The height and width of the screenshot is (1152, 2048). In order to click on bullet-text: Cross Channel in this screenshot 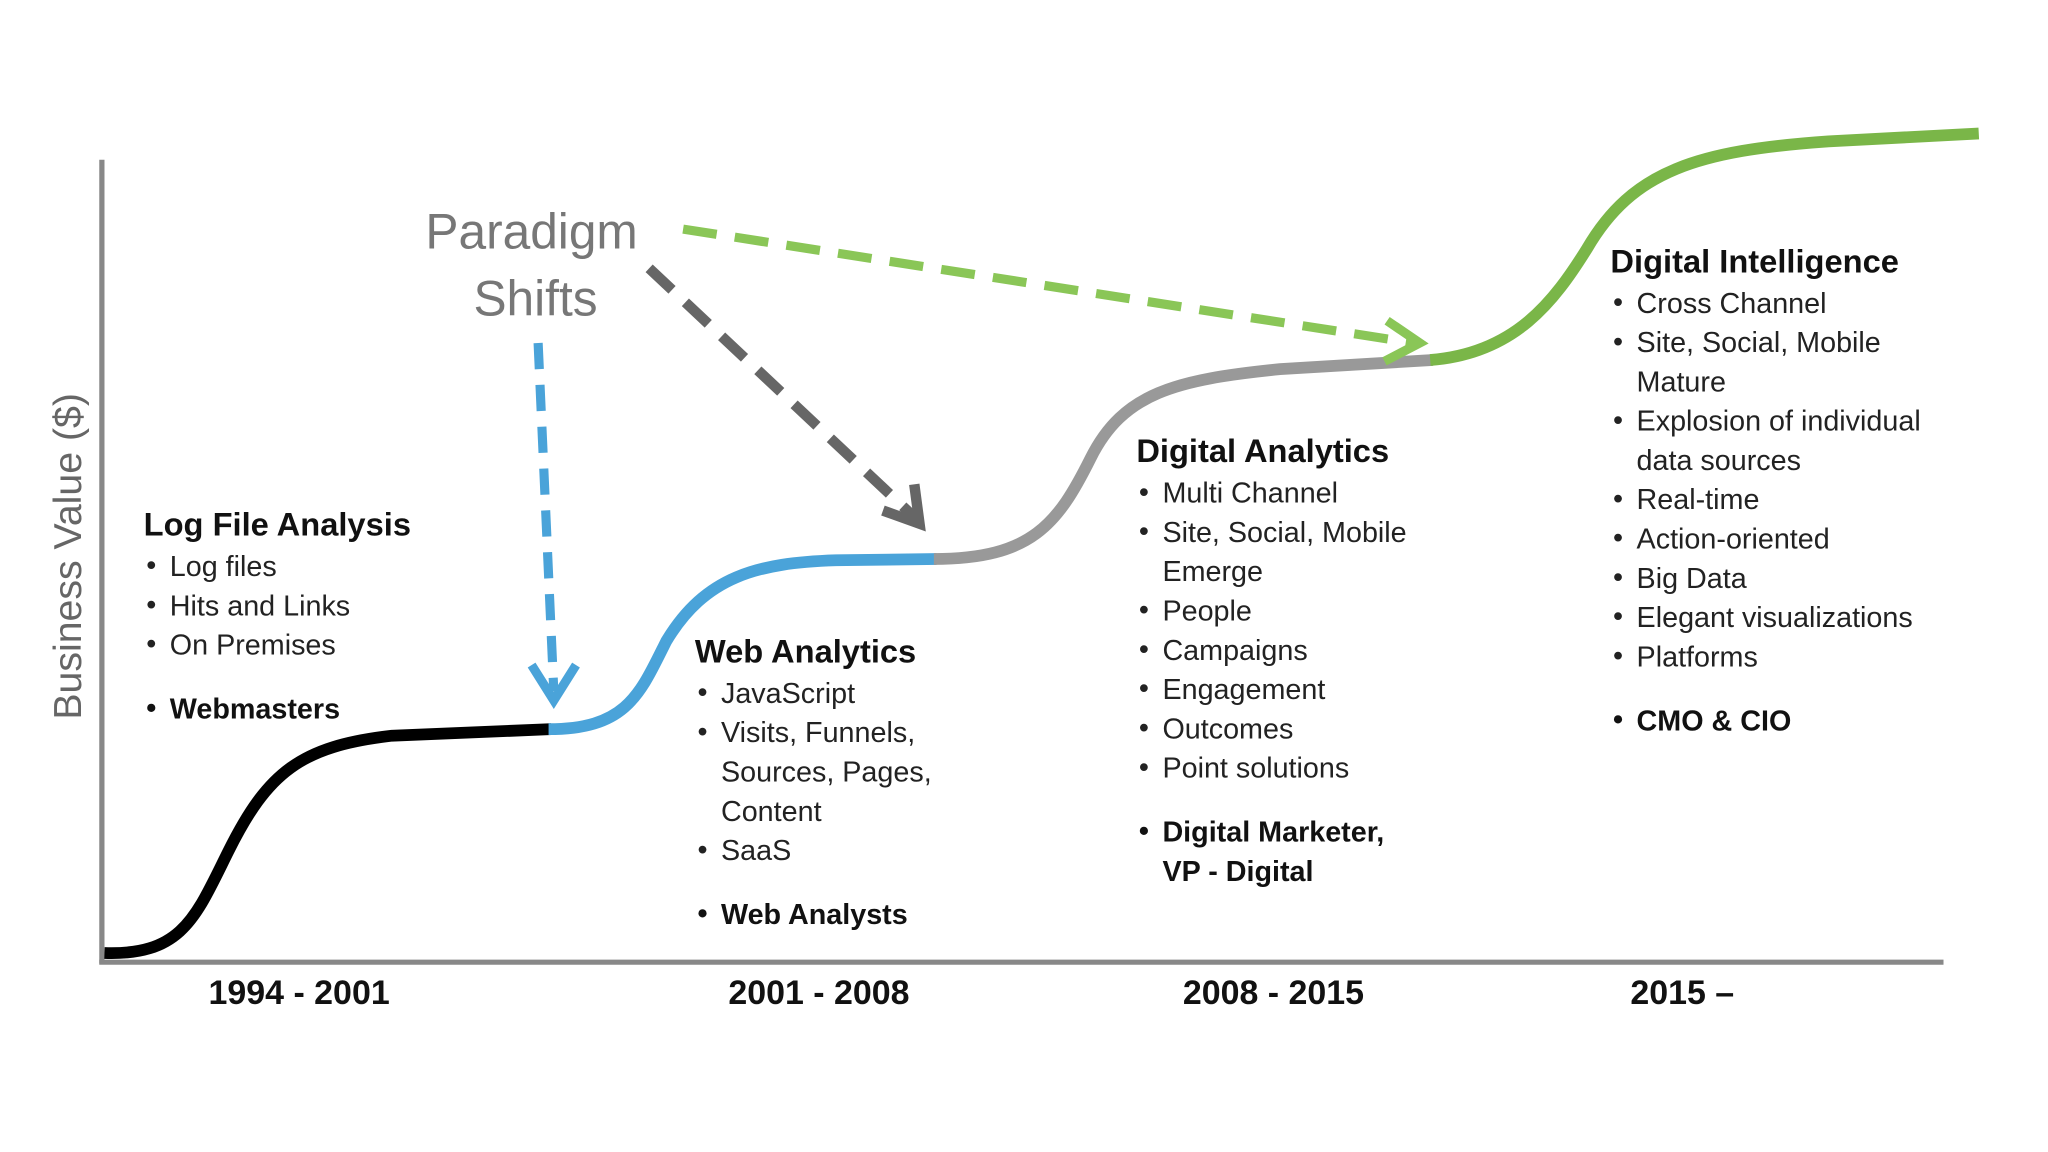, I will do `click(1732, 304)`.